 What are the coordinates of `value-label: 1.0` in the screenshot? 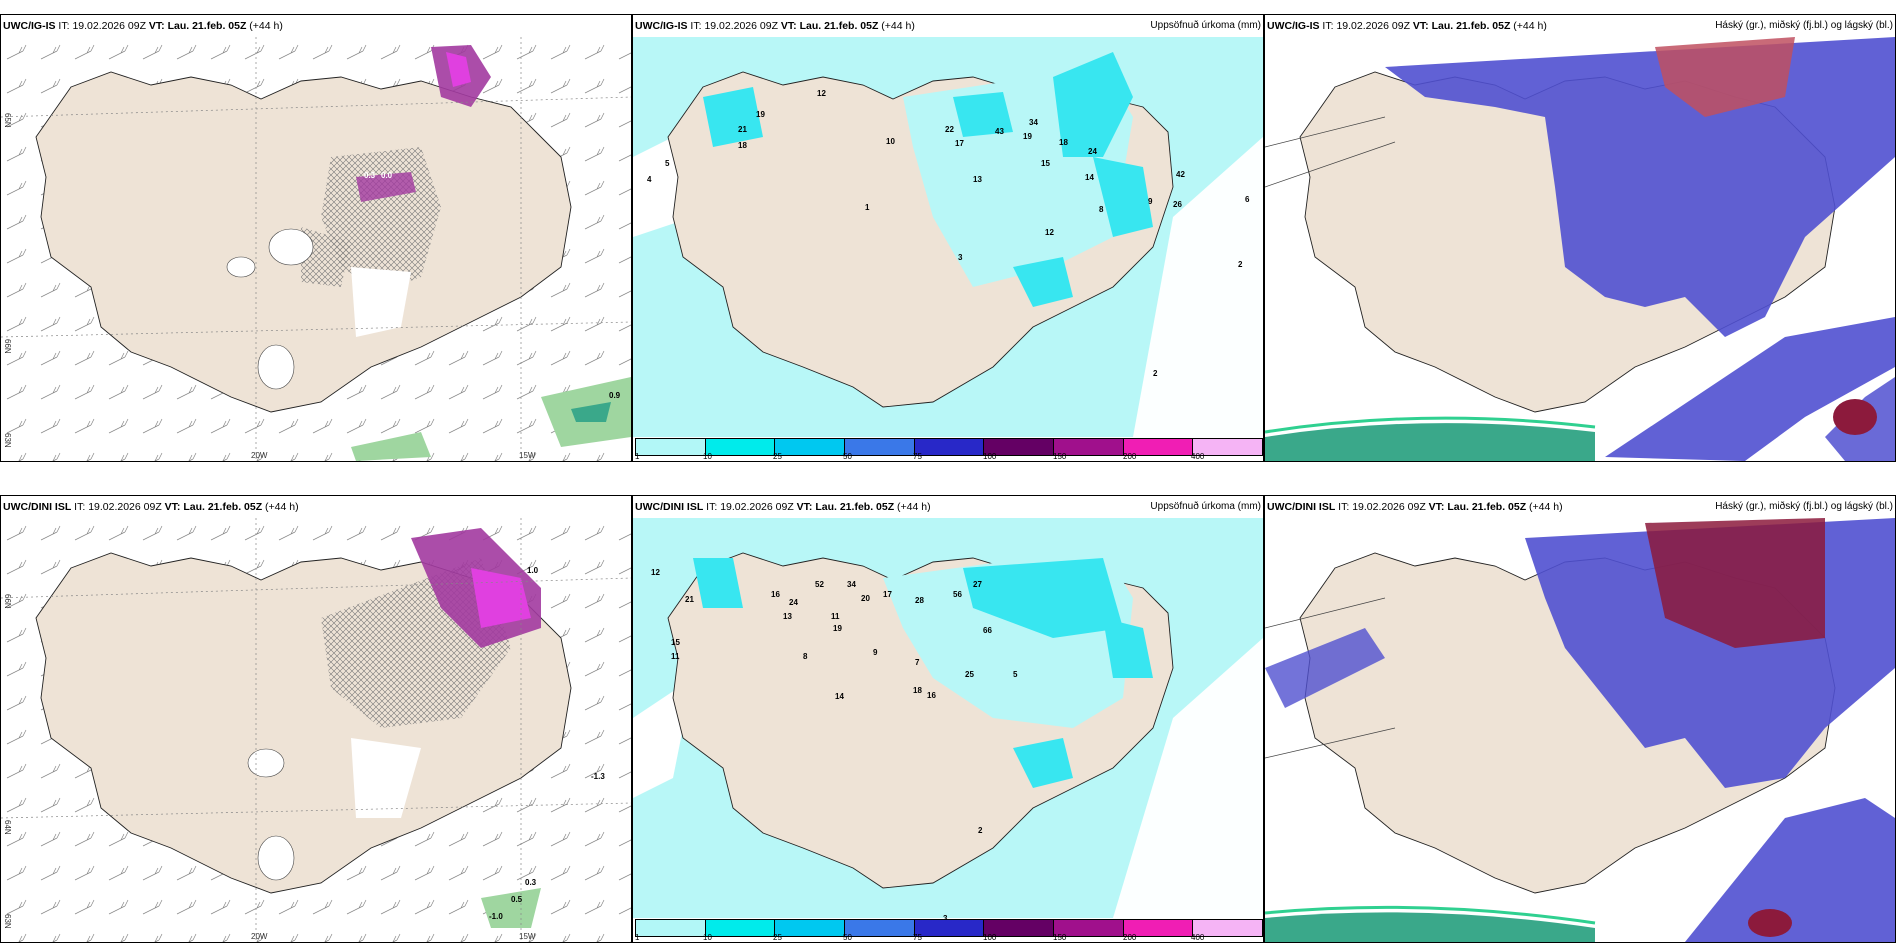 It's located at (533, 570).